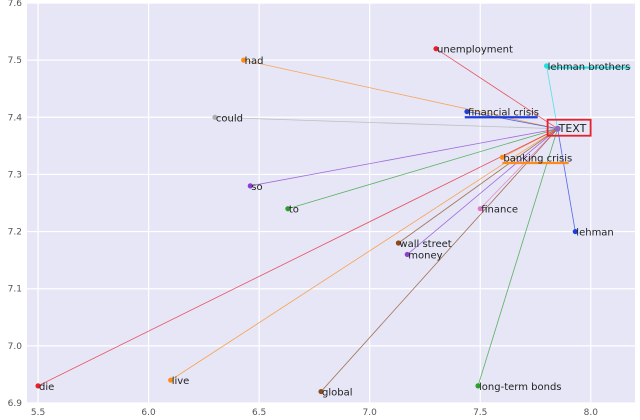  What do you see at coordinates (256, 187) in the screenshot?
I see `point-label: so` at bounding box center [256, 187].